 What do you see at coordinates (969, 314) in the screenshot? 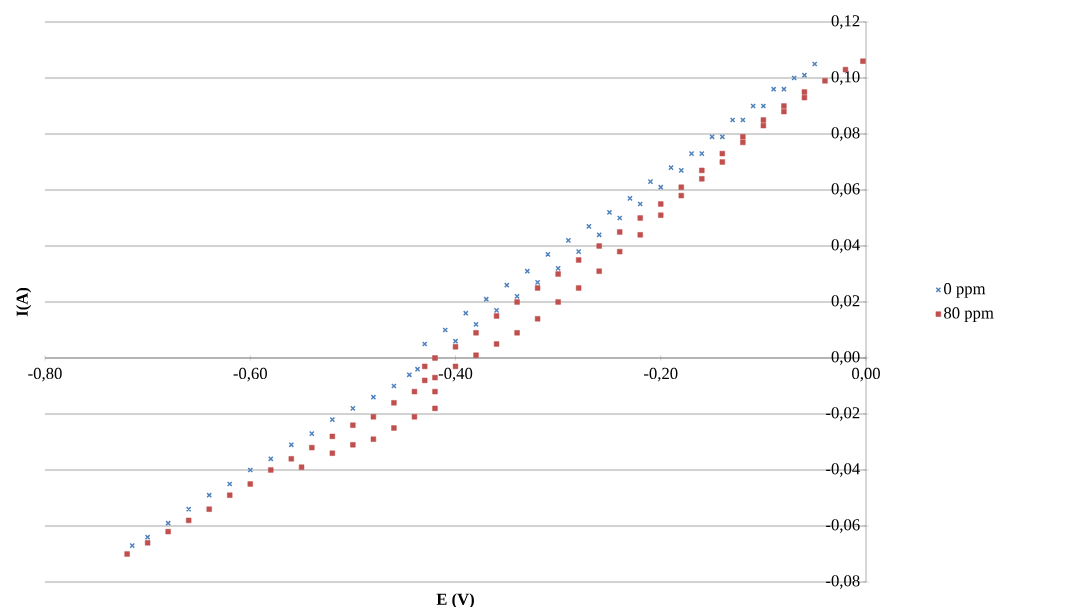
I see `legend-label: 80 ppm` at bounding box center [969, 314].